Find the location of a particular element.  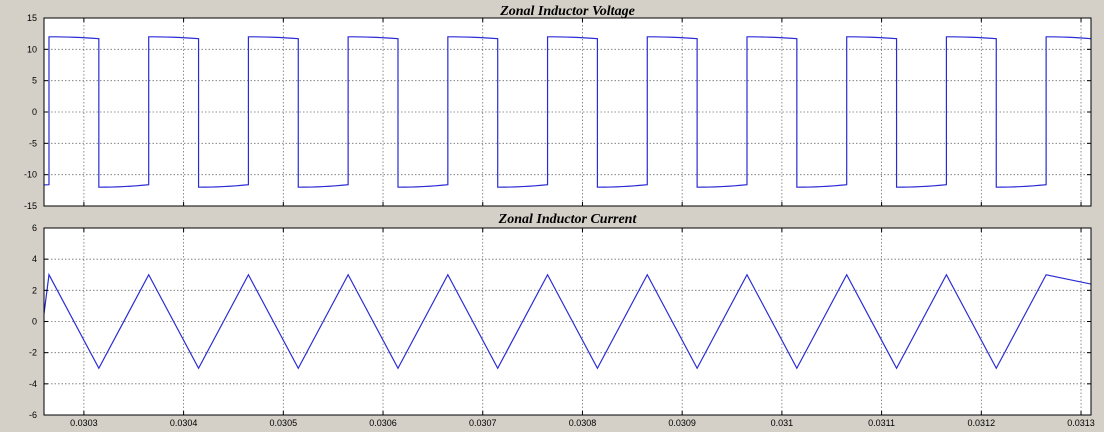

y-tick-label: 2 is located at coordinates (34, 290).